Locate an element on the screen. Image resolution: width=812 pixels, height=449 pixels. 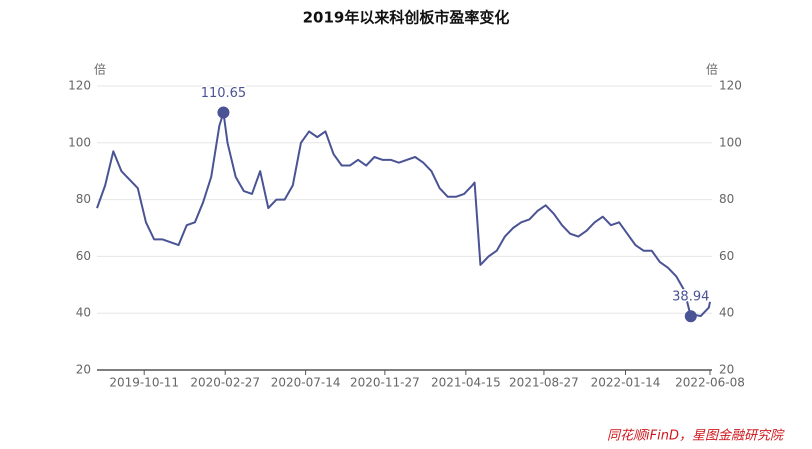
data-label: 38.94 is located at coordinates (690, 297).